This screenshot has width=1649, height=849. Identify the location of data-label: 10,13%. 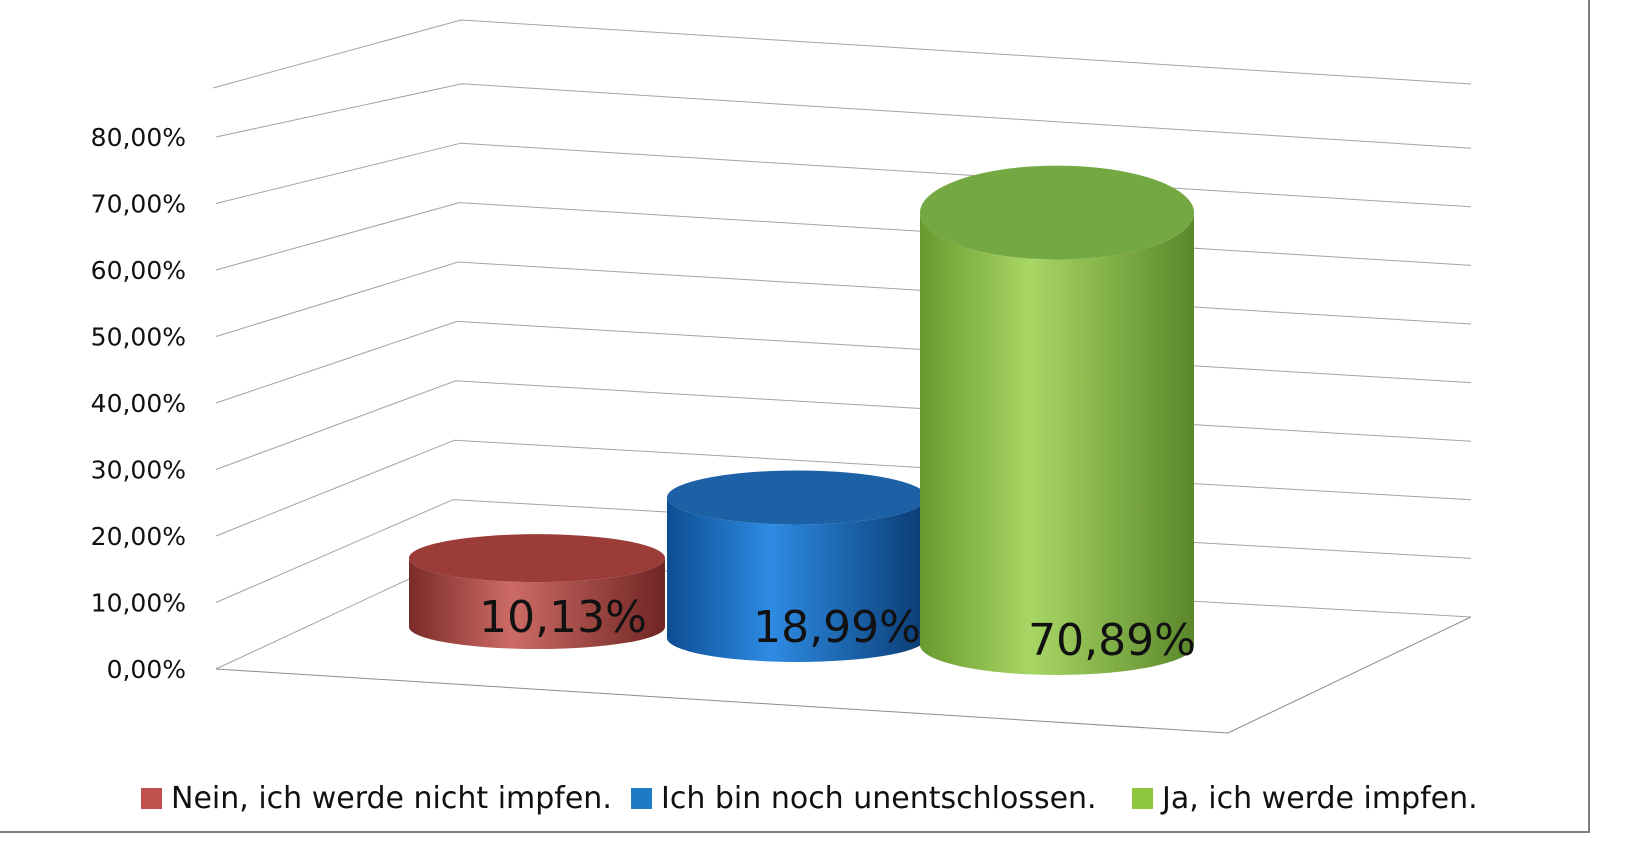
(563, 617).